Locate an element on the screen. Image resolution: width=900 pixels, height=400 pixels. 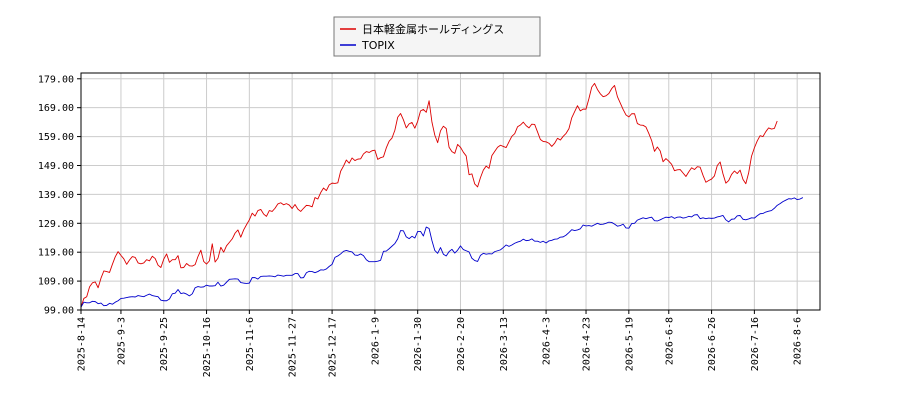
x-tick-label: 2026-2-20 is located at coordinates (461, 344).